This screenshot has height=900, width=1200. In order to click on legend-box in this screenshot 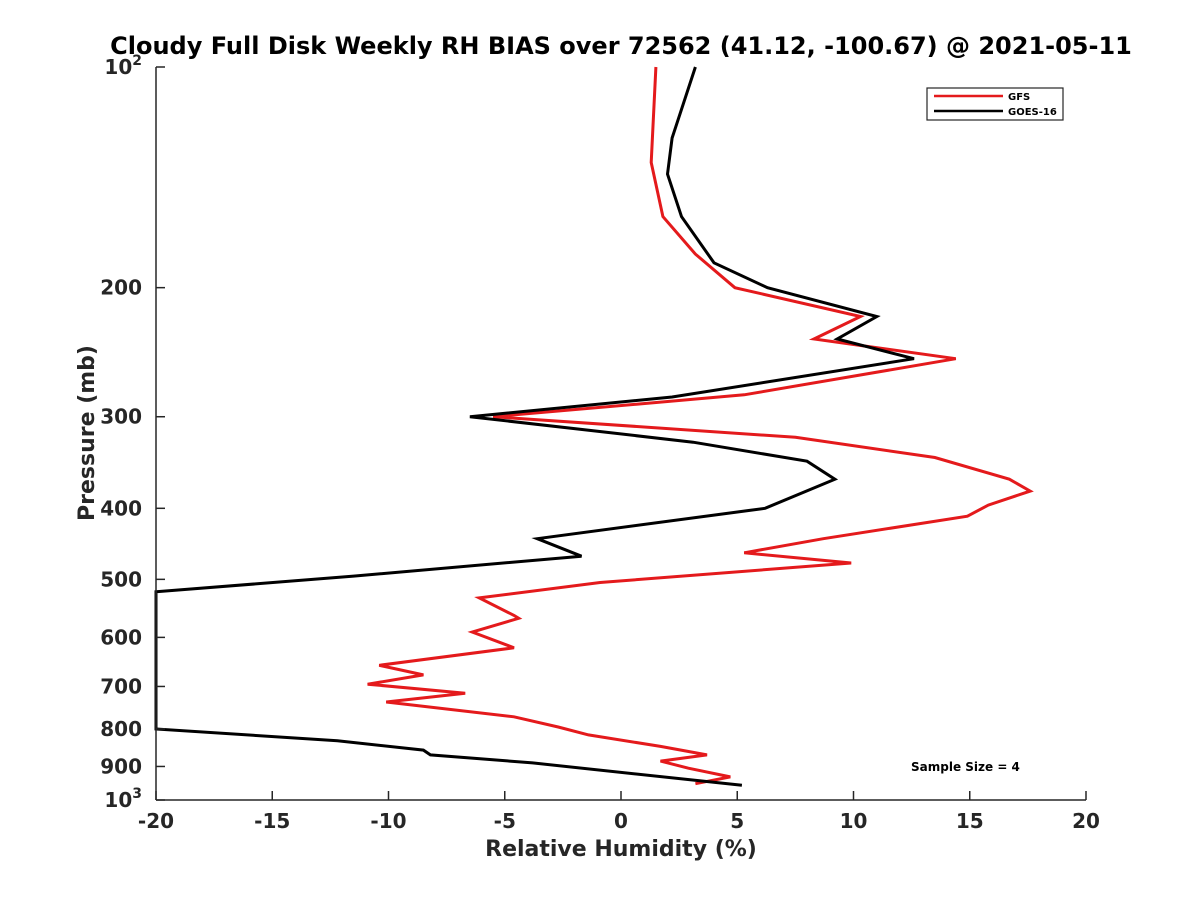, I will do `click(995, 104)`.